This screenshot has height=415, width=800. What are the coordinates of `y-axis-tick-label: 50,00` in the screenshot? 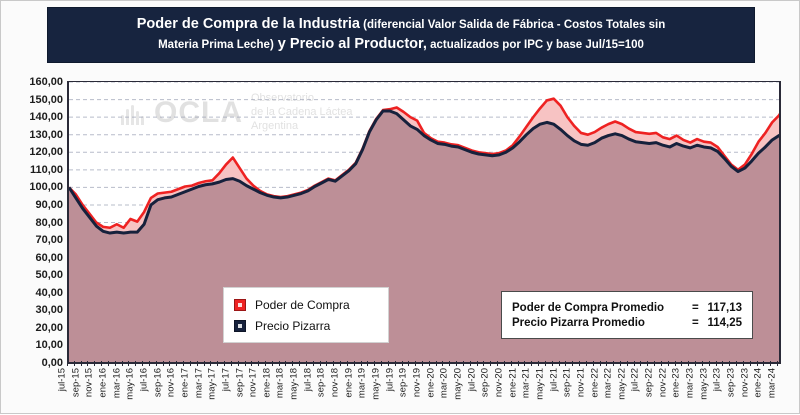 It's located at (49, 275).